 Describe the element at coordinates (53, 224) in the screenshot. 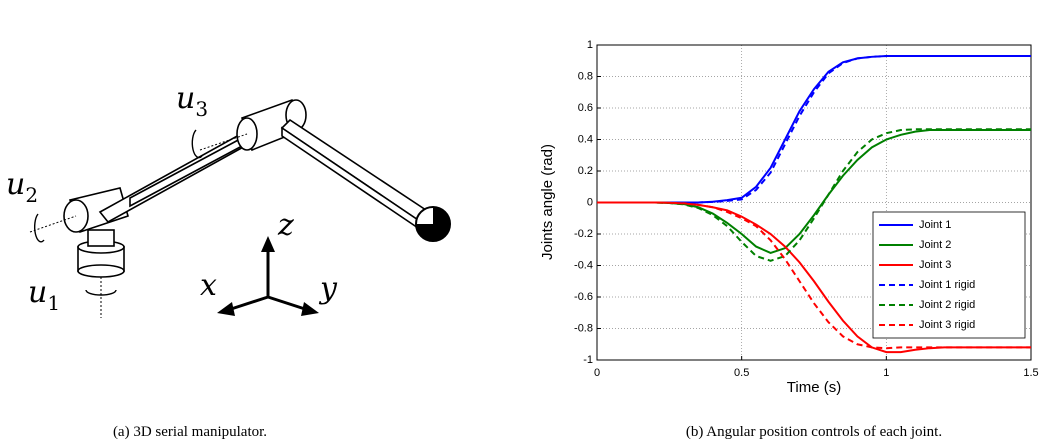

I see `axis-u2` at that location.